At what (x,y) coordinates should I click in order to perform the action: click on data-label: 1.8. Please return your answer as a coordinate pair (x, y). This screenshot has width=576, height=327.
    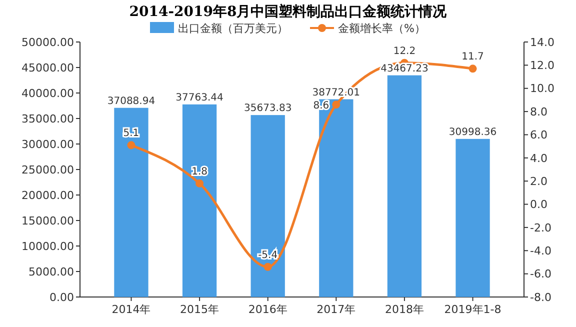
    Looking at the image, I should click on (200, 172).